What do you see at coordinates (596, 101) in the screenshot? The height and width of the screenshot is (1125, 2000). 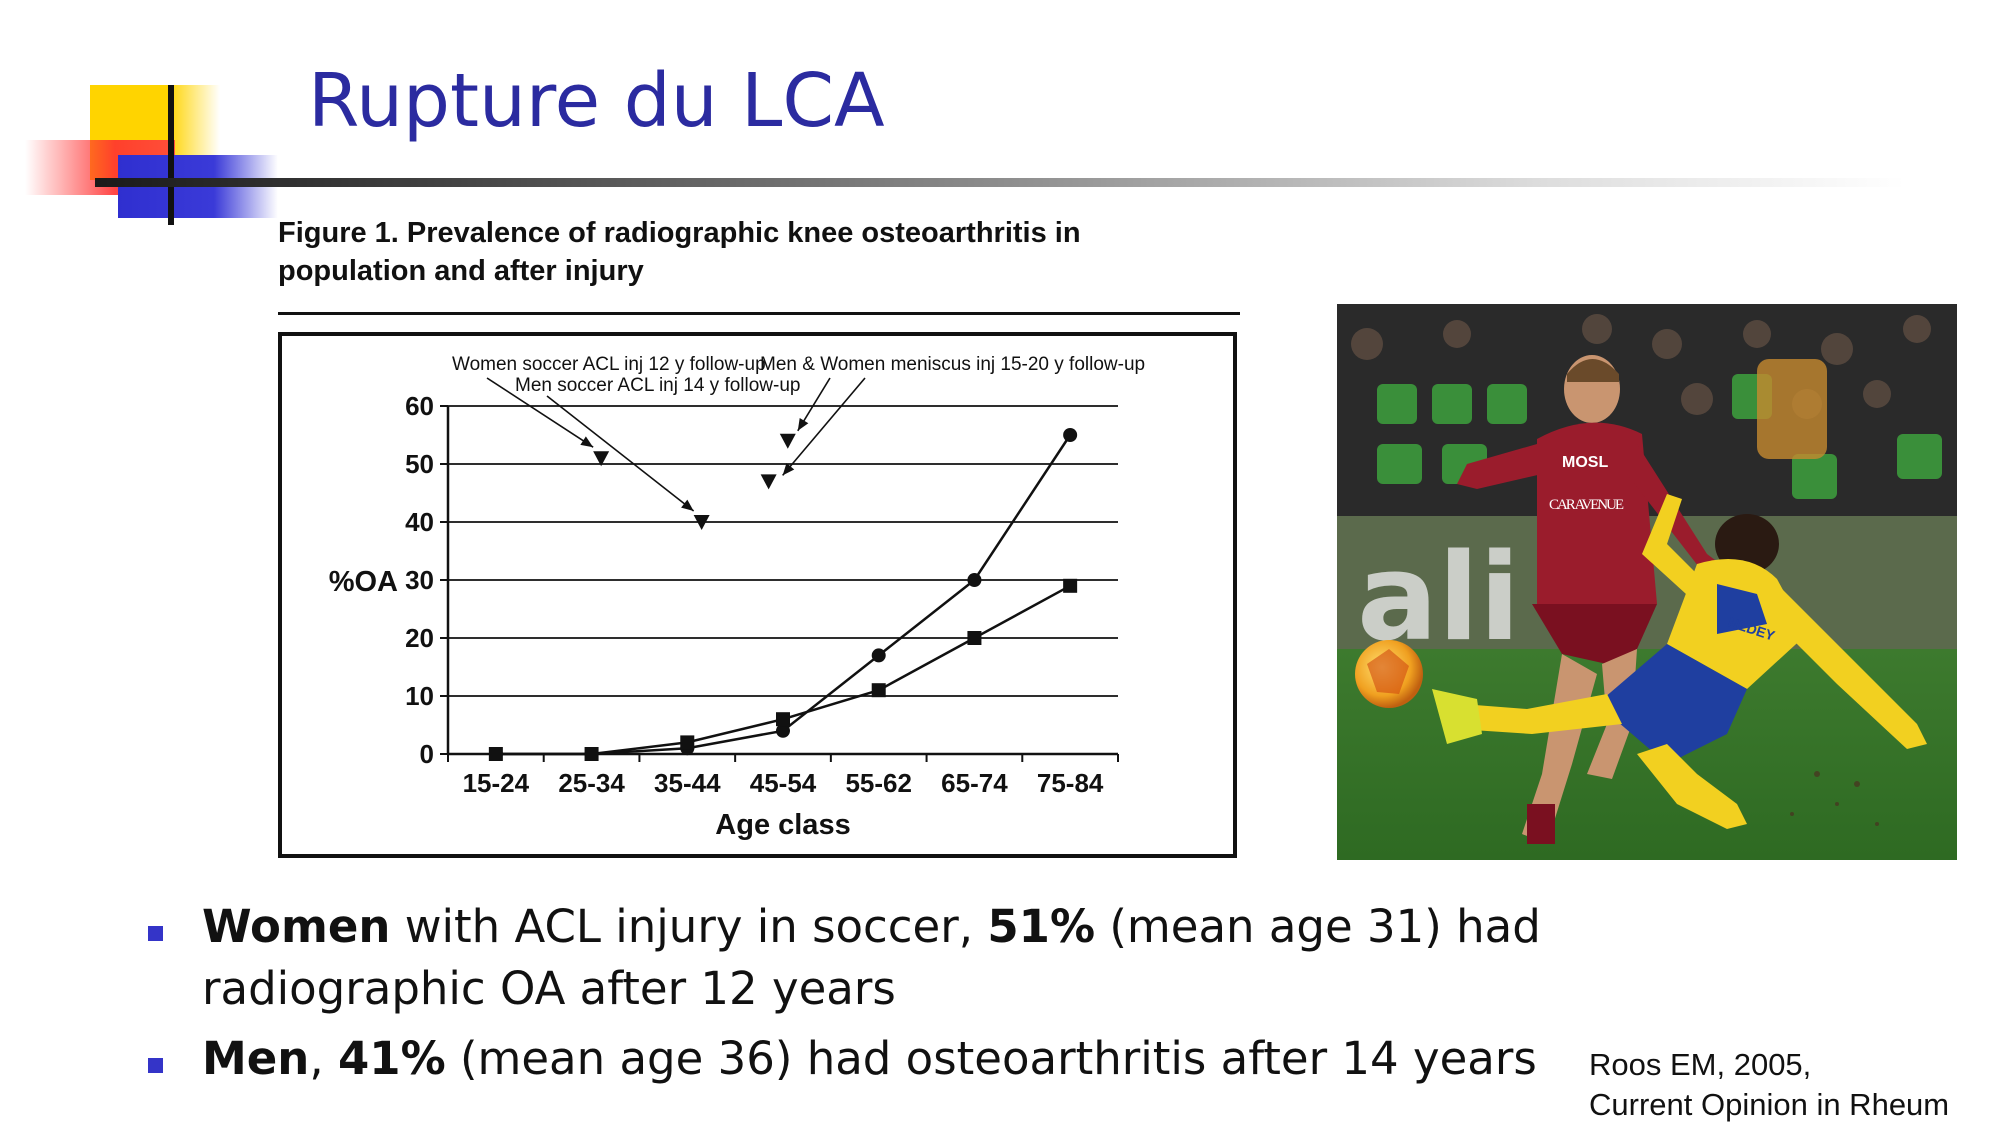 I see `slide-title: Rupture du LCA` at bounding box center [596, 101].